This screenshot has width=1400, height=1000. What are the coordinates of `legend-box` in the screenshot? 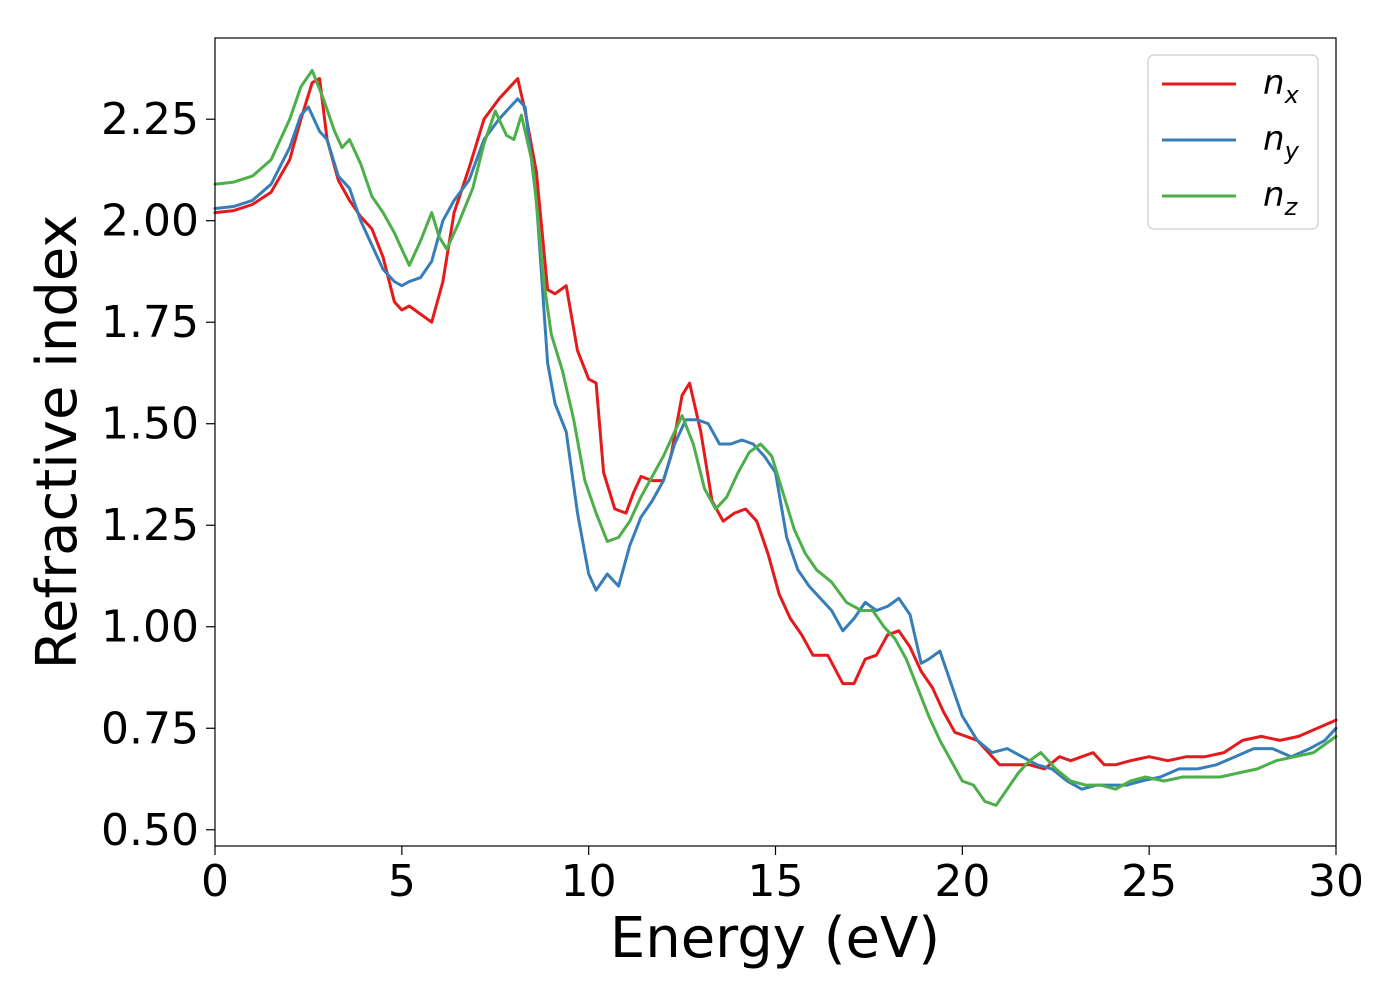 It's located at (1233, 142).